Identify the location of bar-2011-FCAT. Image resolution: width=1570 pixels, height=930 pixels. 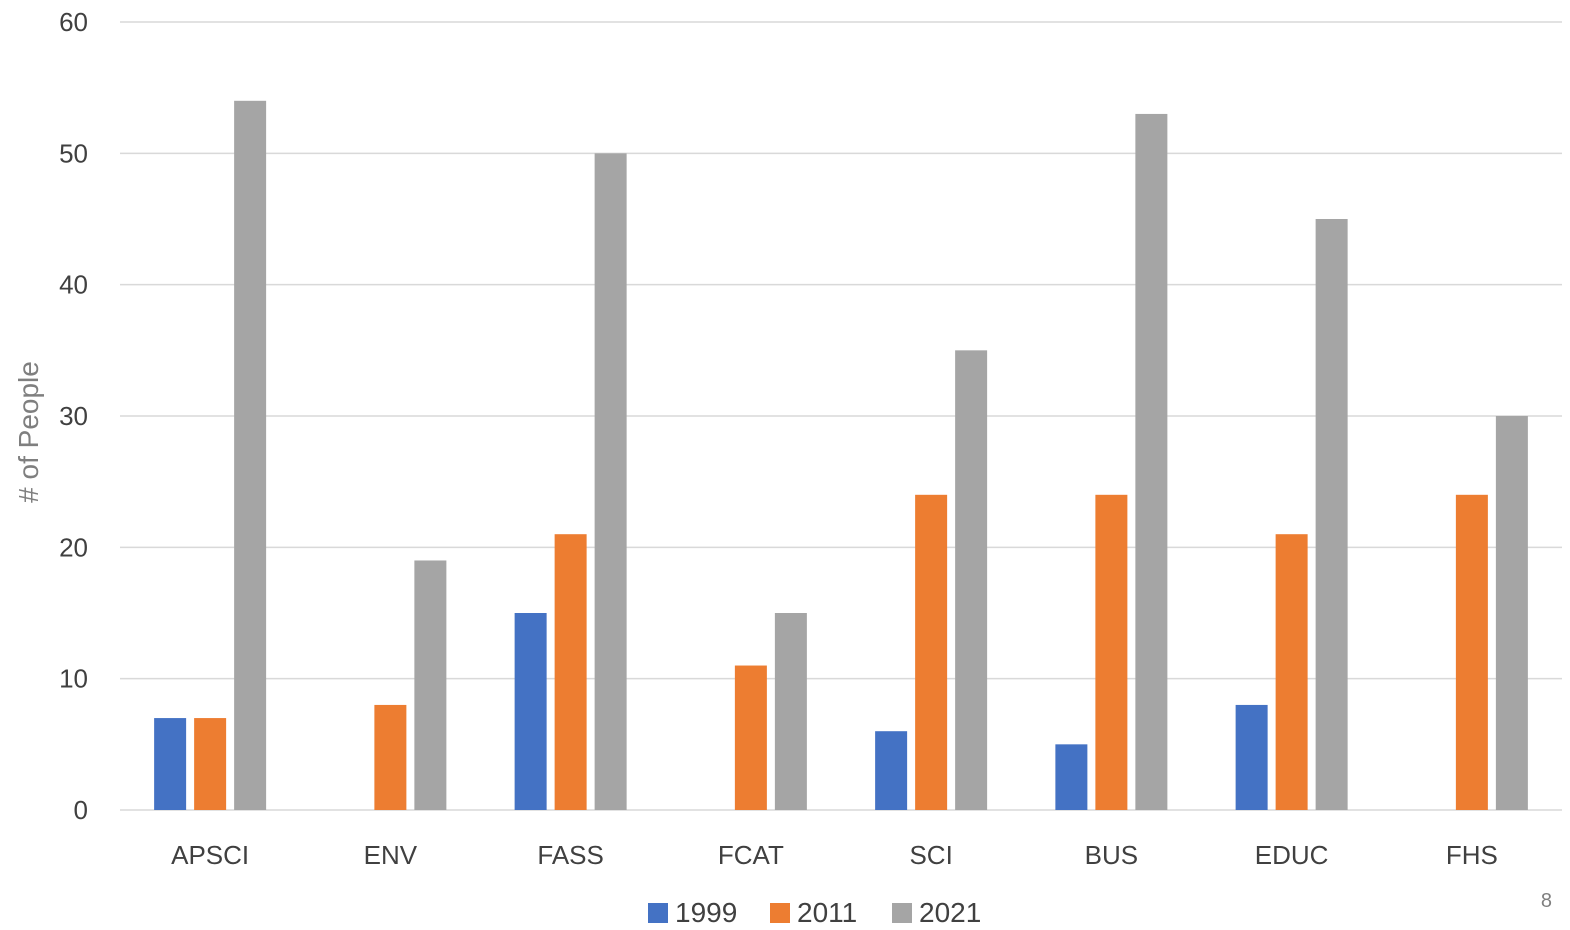
(750, 737).